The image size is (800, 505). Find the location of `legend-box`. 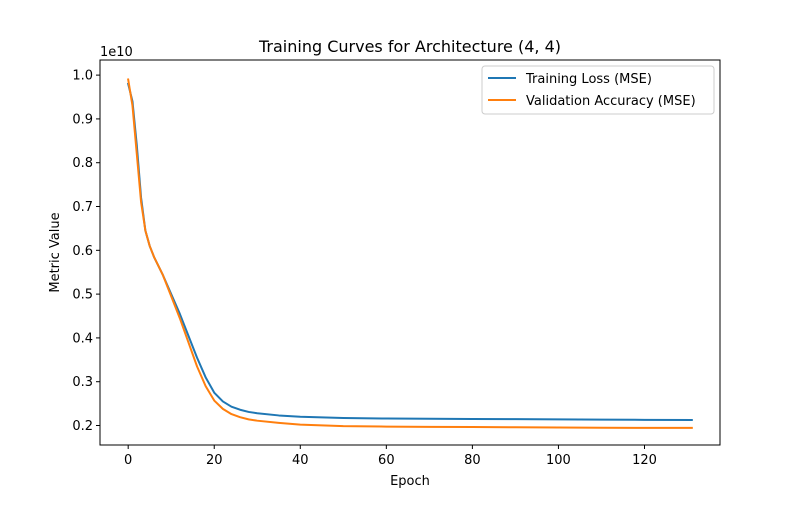

legend-box is located at coordinates (598, 90).